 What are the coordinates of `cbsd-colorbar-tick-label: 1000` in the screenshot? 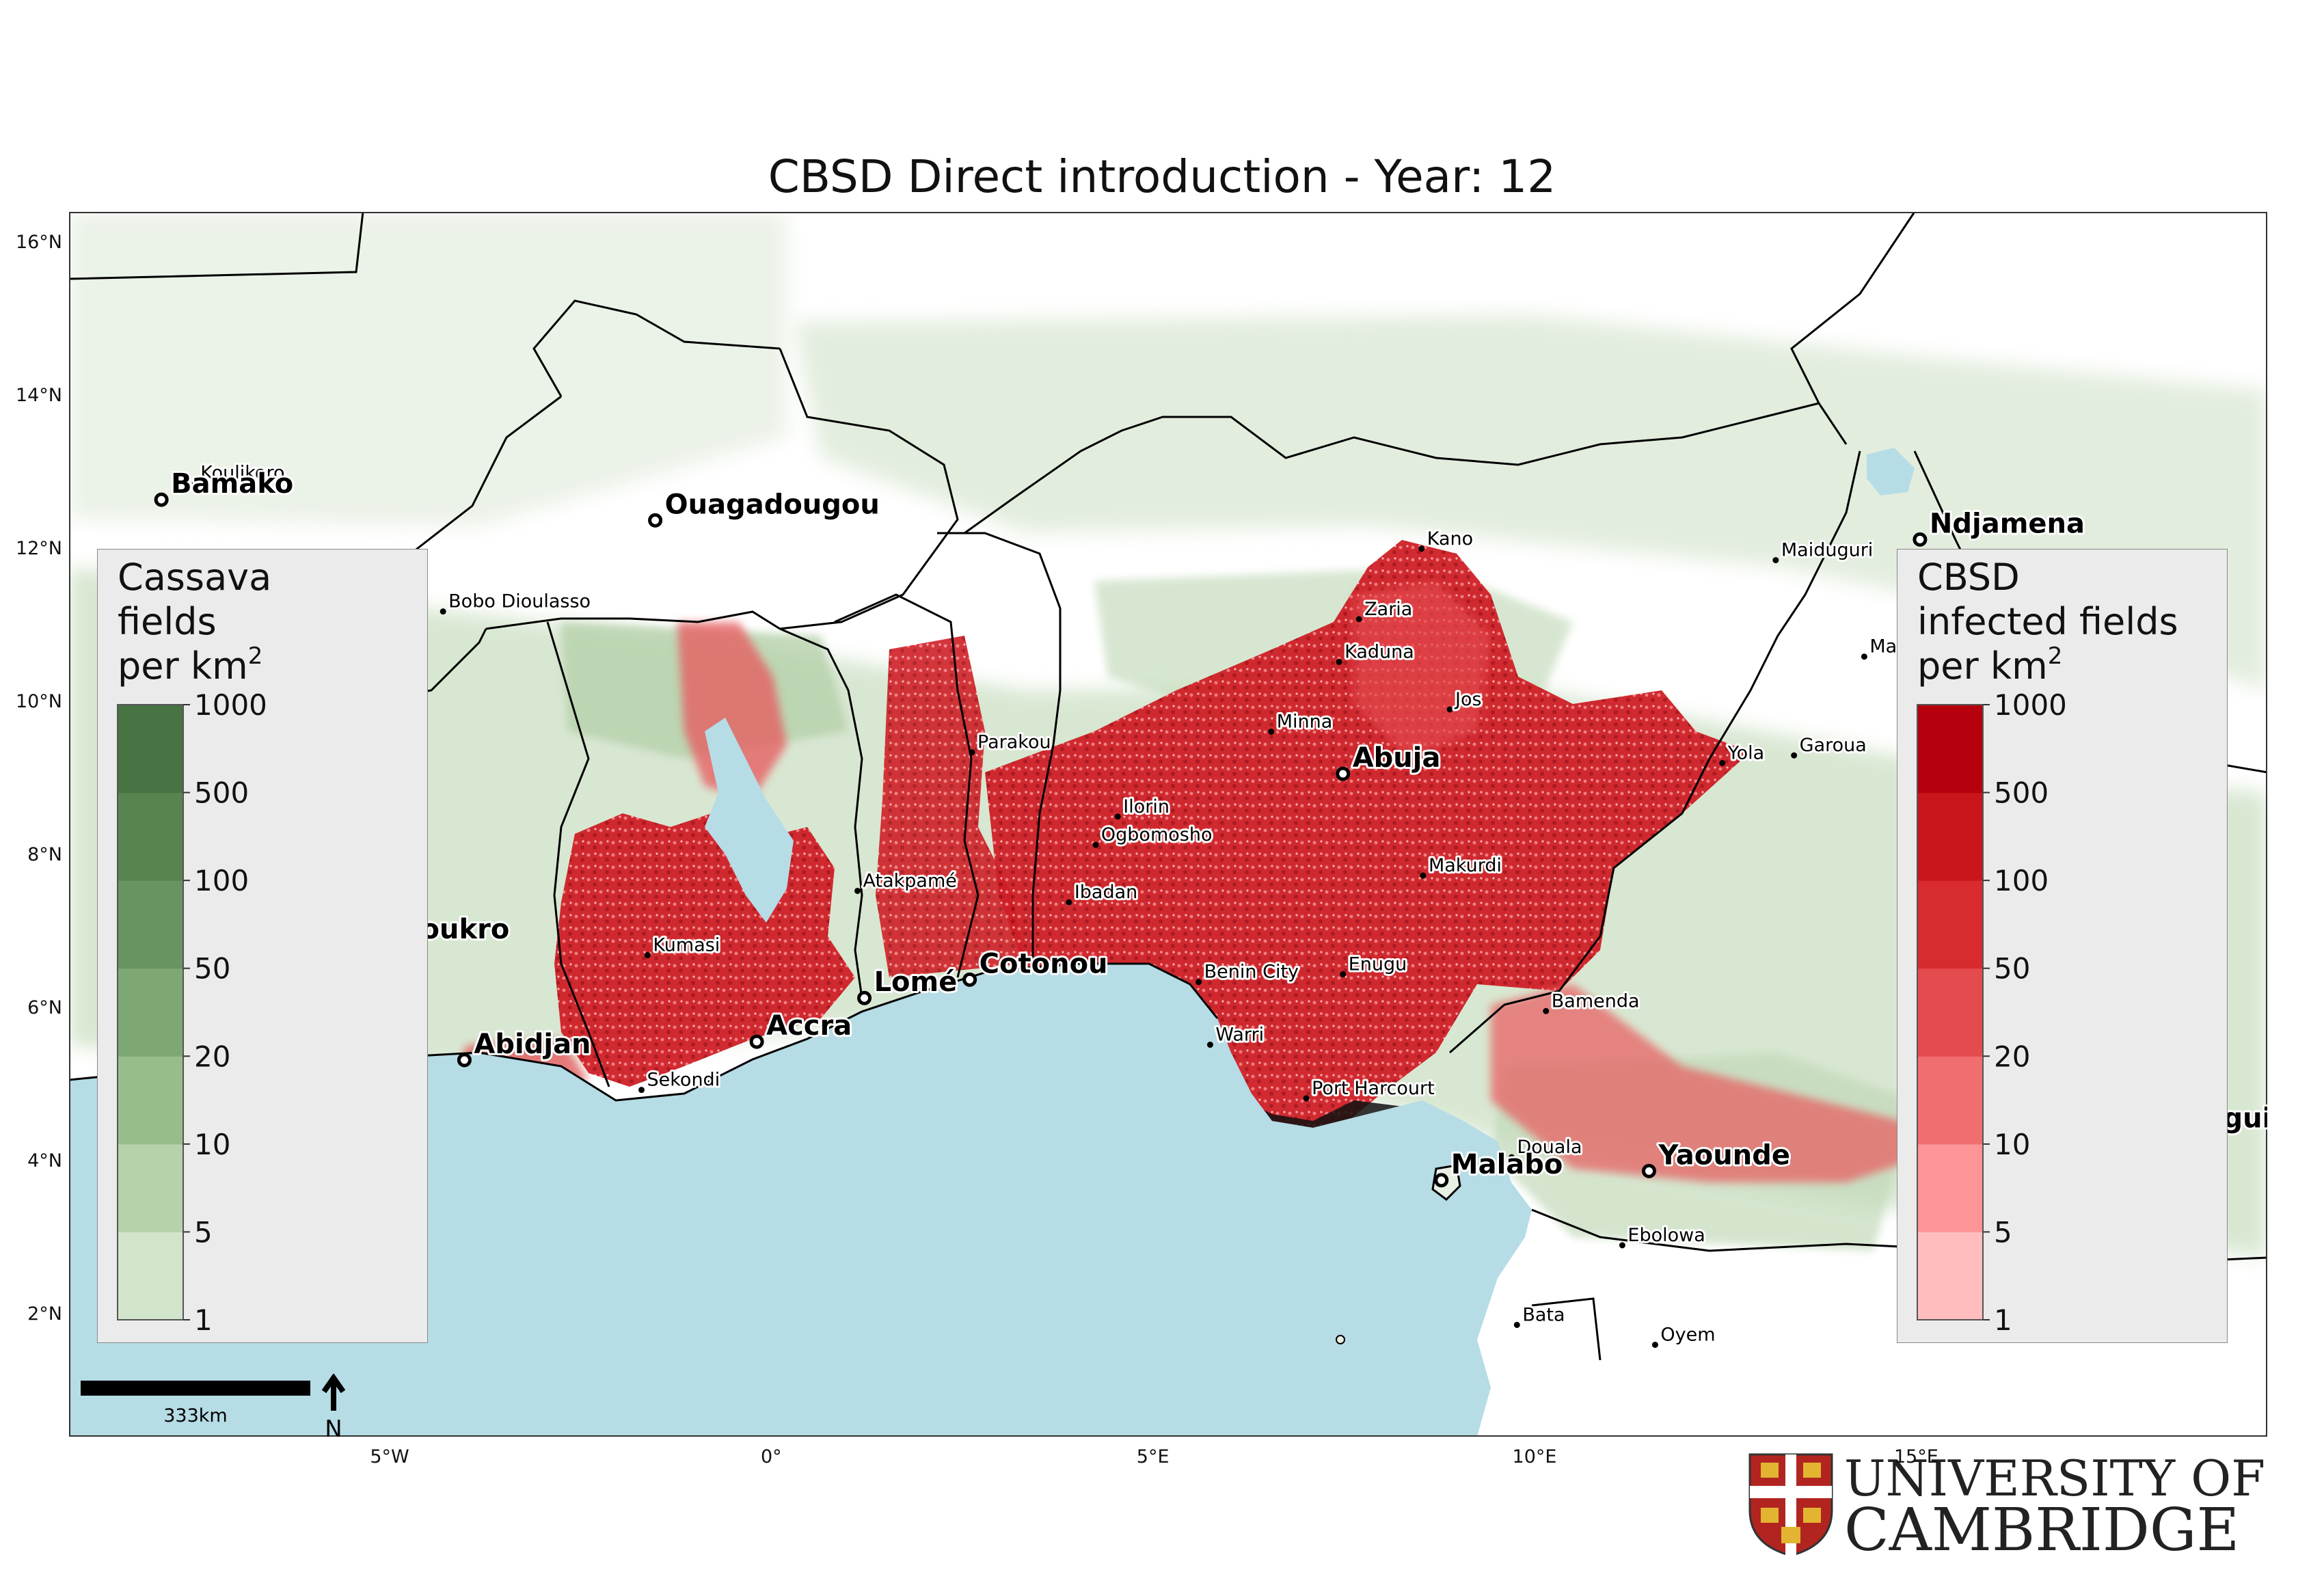 It's located at (2030, 705).